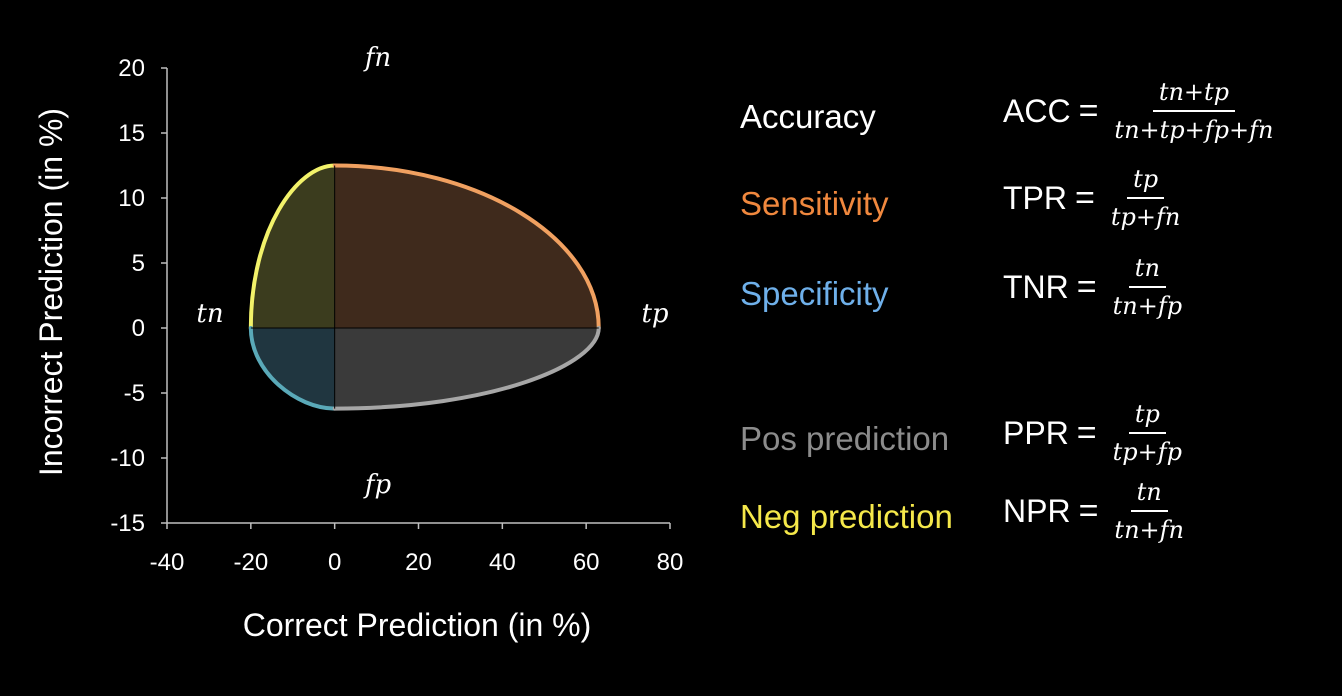 The height and width of the screenshot is (696, 1342). What do you see at coordinates (1145, 217) in the screenshot?
I see `formula-sensitivity-denominator: tp+fn` at bounding box center [1145, 217].